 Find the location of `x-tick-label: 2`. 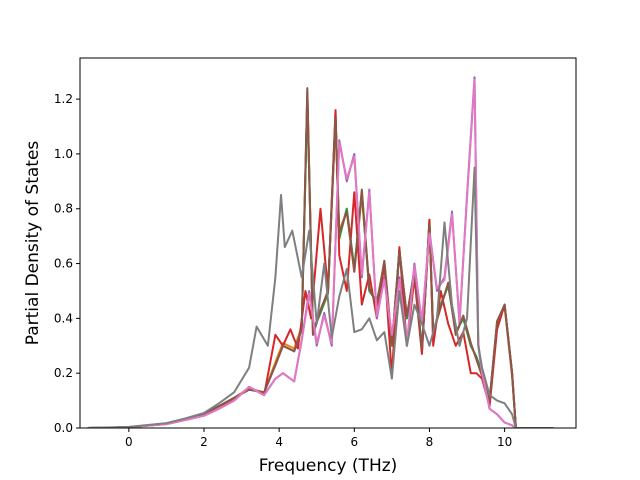

x-tick-label: 2 is located at coordinates (204, 442).